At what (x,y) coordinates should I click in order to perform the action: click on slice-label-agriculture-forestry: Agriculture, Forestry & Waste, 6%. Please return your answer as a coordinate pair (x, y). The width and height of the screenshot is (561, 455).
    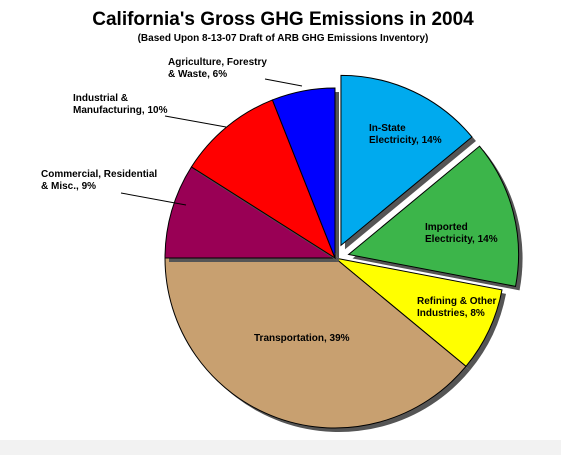
    Looking at the image, I should click on (217, 68).